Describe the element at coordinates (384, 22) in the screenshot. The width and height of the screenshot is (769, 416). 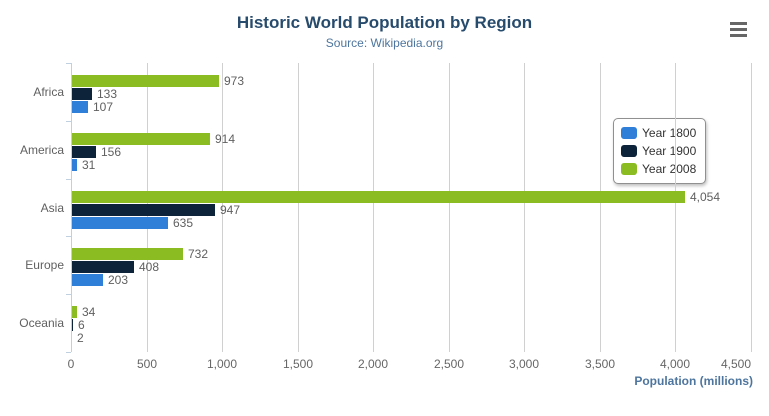
I see `chart-title: Historic World Population by Region` at that location.